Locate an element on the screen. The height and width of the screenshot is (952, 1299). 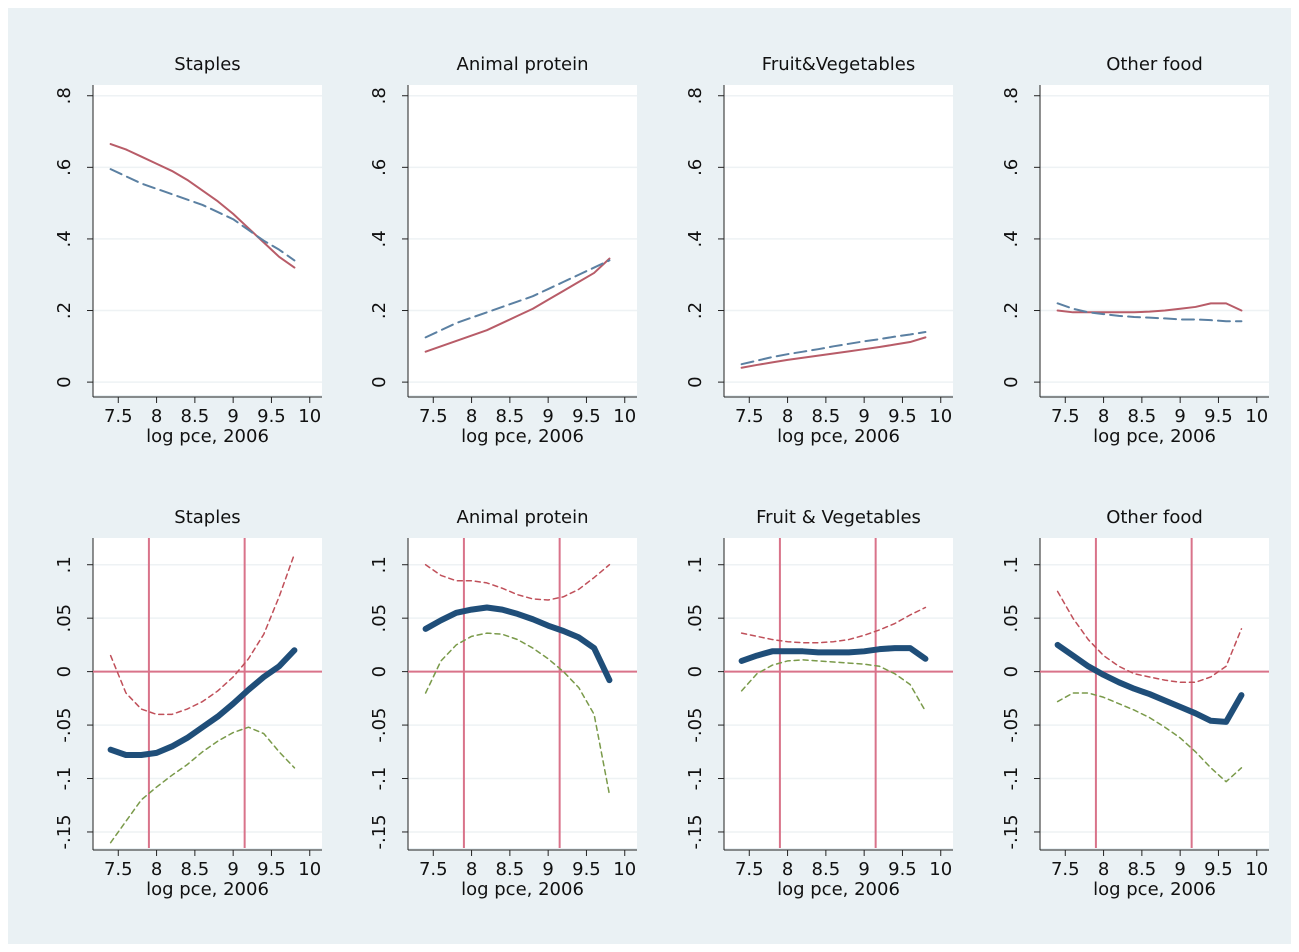
panel-title: Fruit&Vegetables is located at coordinates (838, 64).